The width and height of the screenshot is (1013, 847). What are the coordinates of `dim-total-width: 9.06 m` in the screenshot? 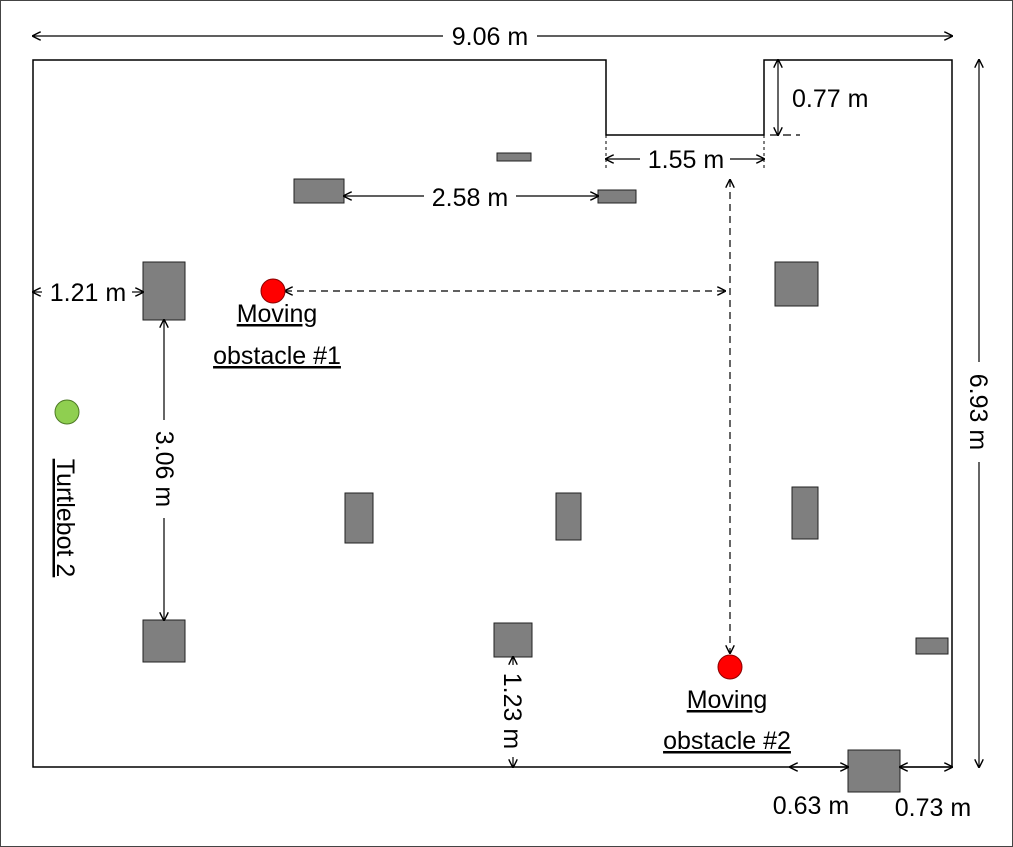 It's located at (490, 37).